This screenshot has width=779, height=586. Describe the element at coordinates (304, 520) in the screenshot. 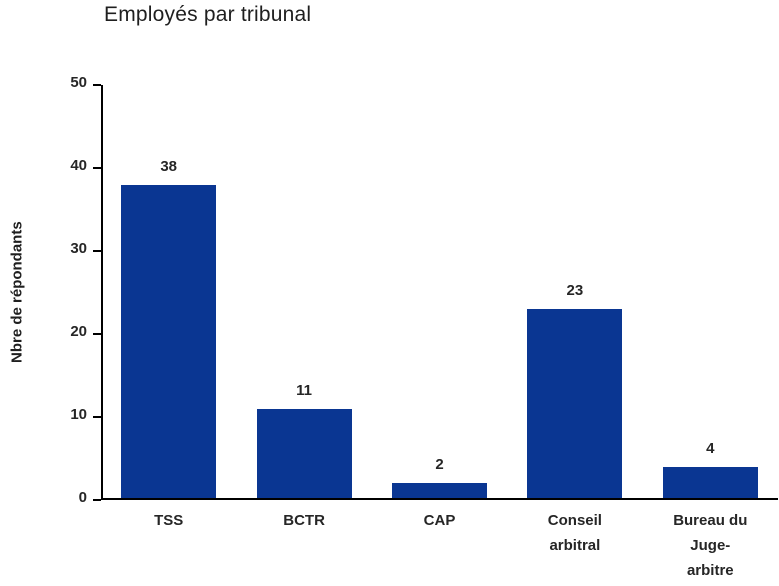

I see `category-label: BCTR` at that location.